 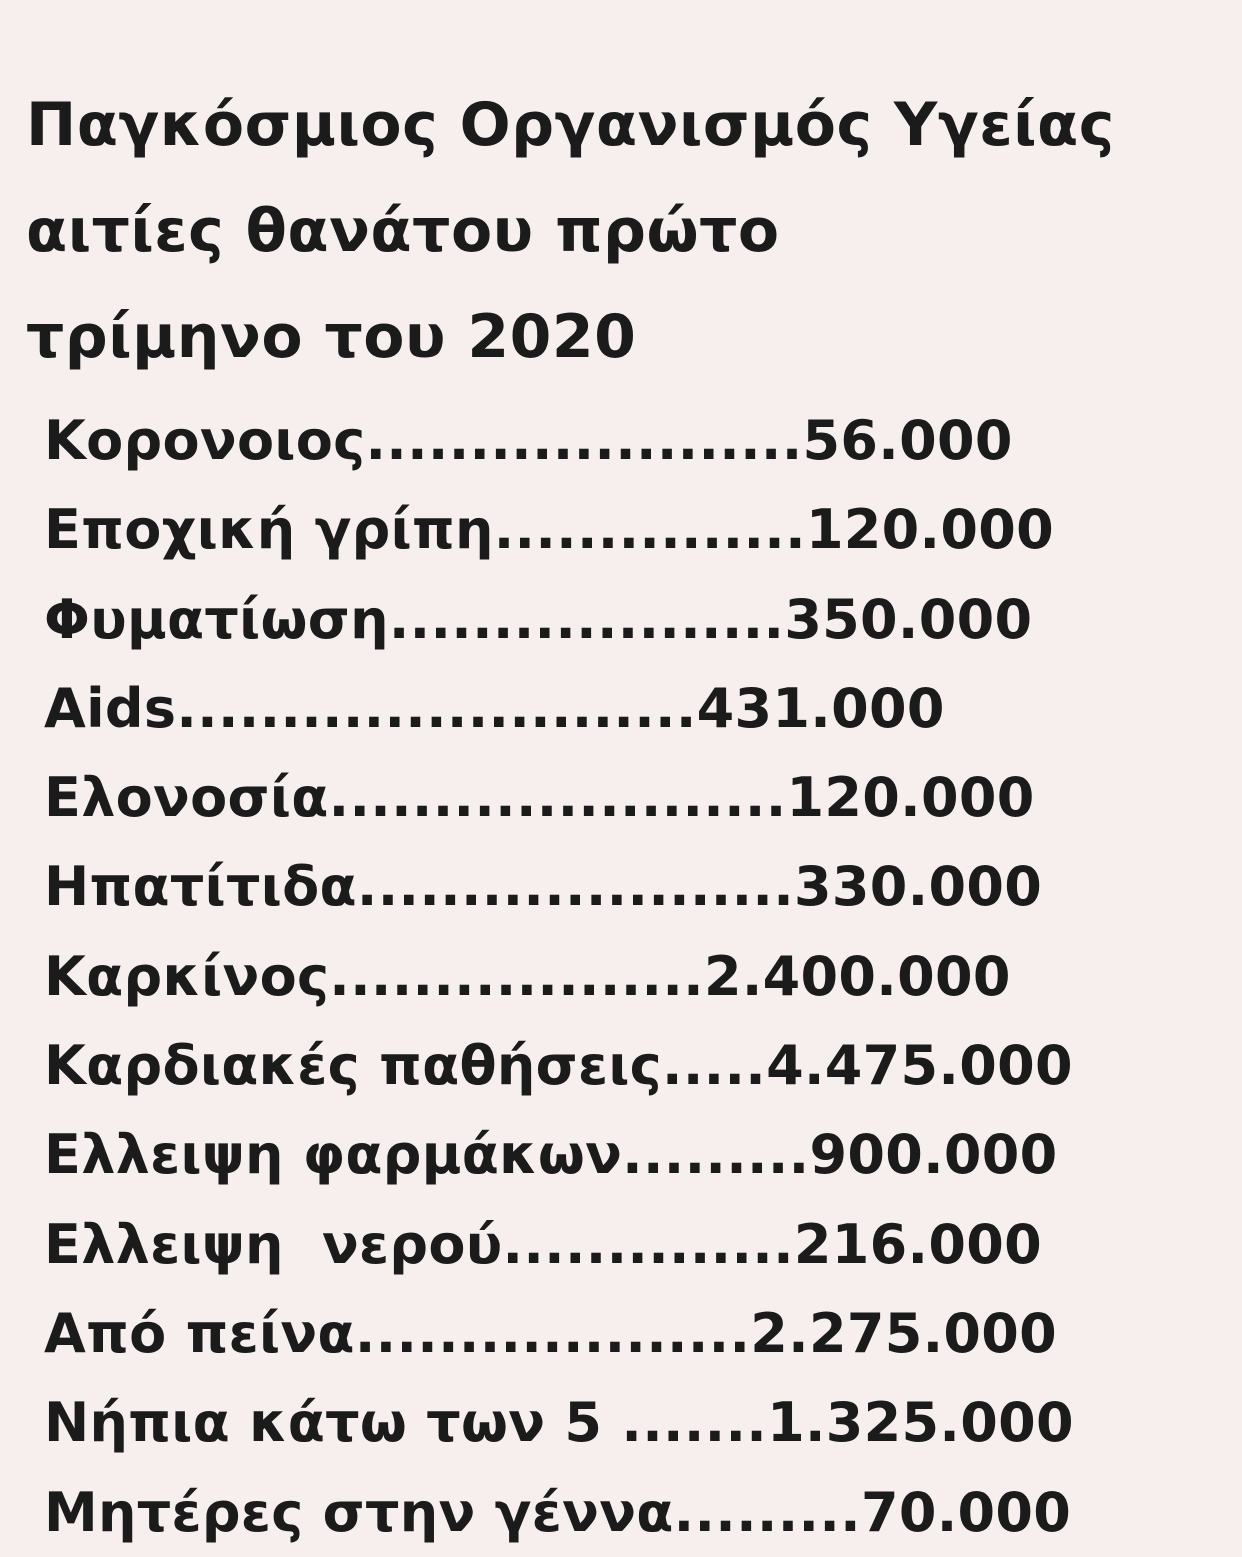 I want to click on row-label: Μητέρες στην γέννα, so click(x=359, y=1512).